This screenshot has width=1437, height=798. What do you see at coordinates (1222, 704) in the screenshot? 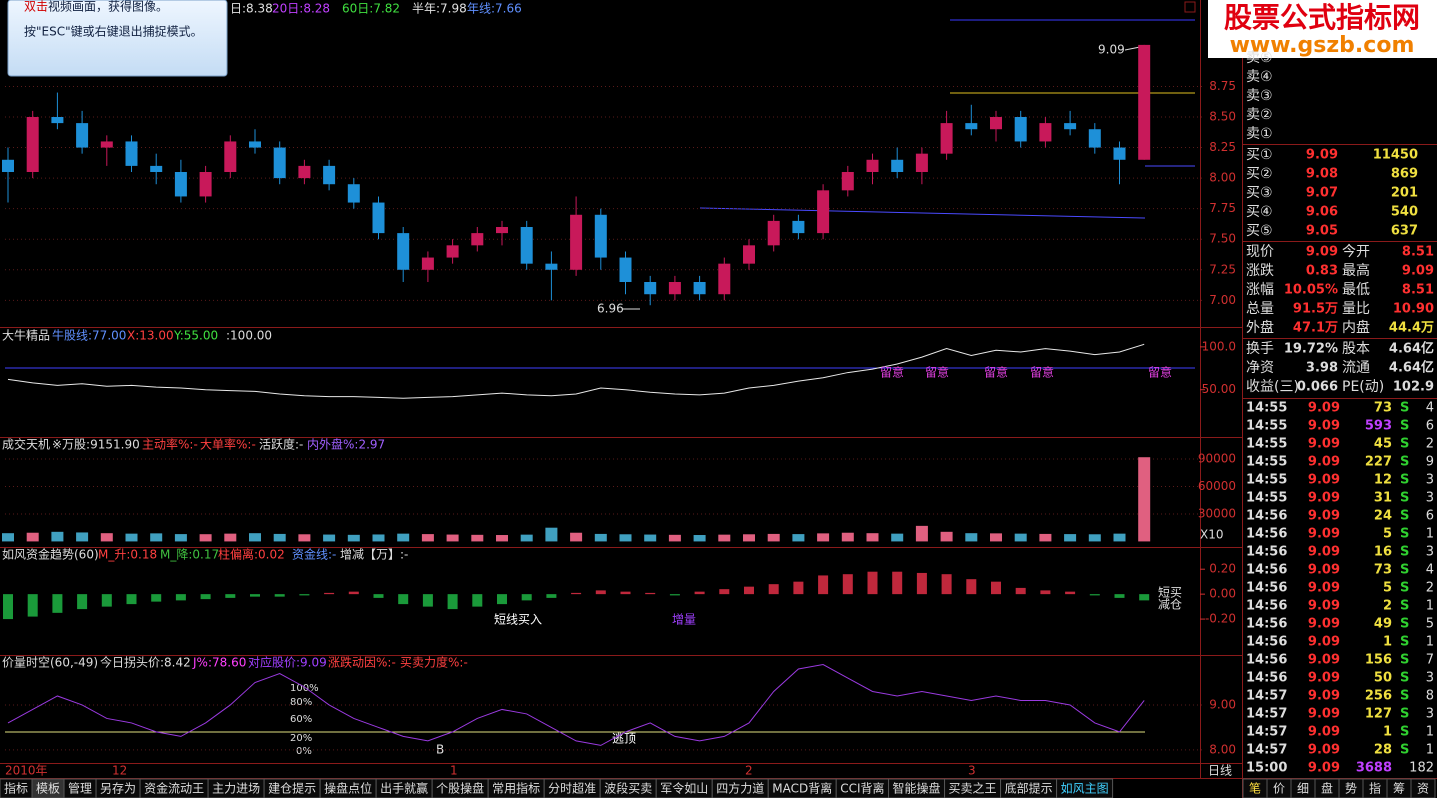
I see `y-tick-label: 9.00` at bounding box center [1222, 704].